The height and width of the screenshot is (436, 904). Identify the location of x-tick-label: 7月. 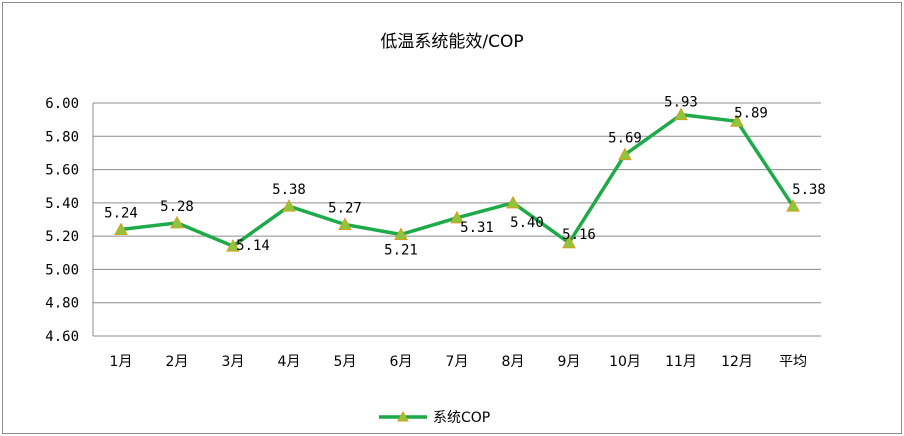
(457, 362).